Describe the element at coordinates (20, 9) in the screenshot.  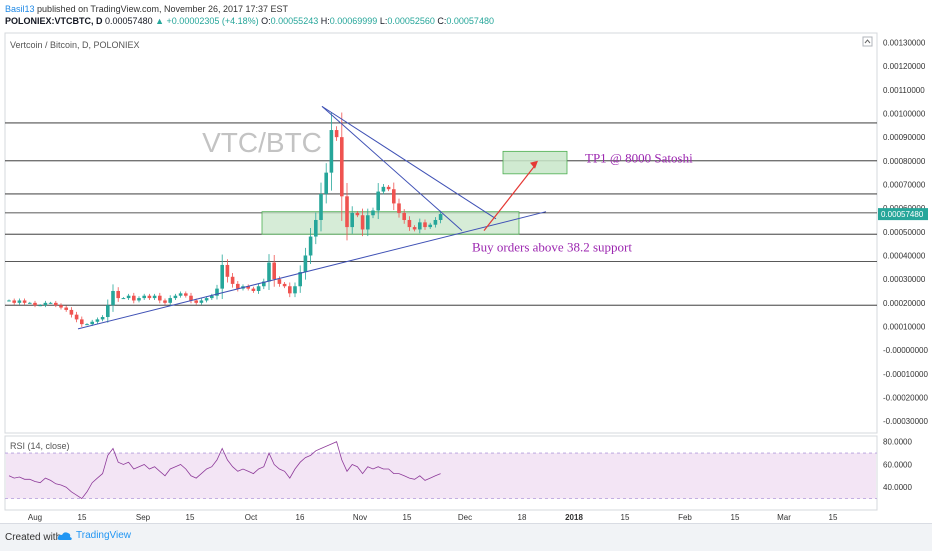
I see `author-link: Basil13` at that location.